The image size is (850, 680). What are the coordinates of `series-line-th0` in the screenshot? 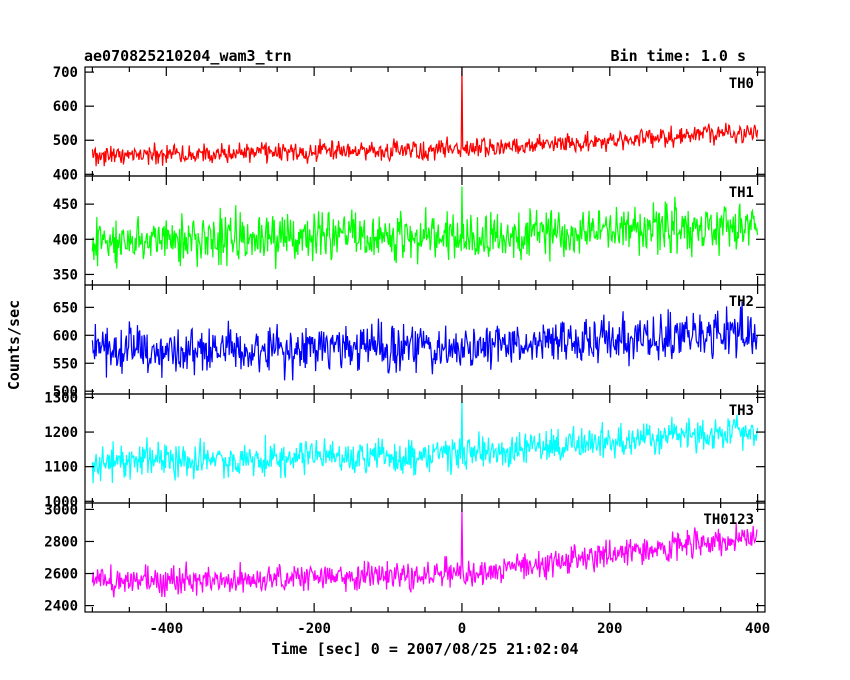 It's located at (425, 117).